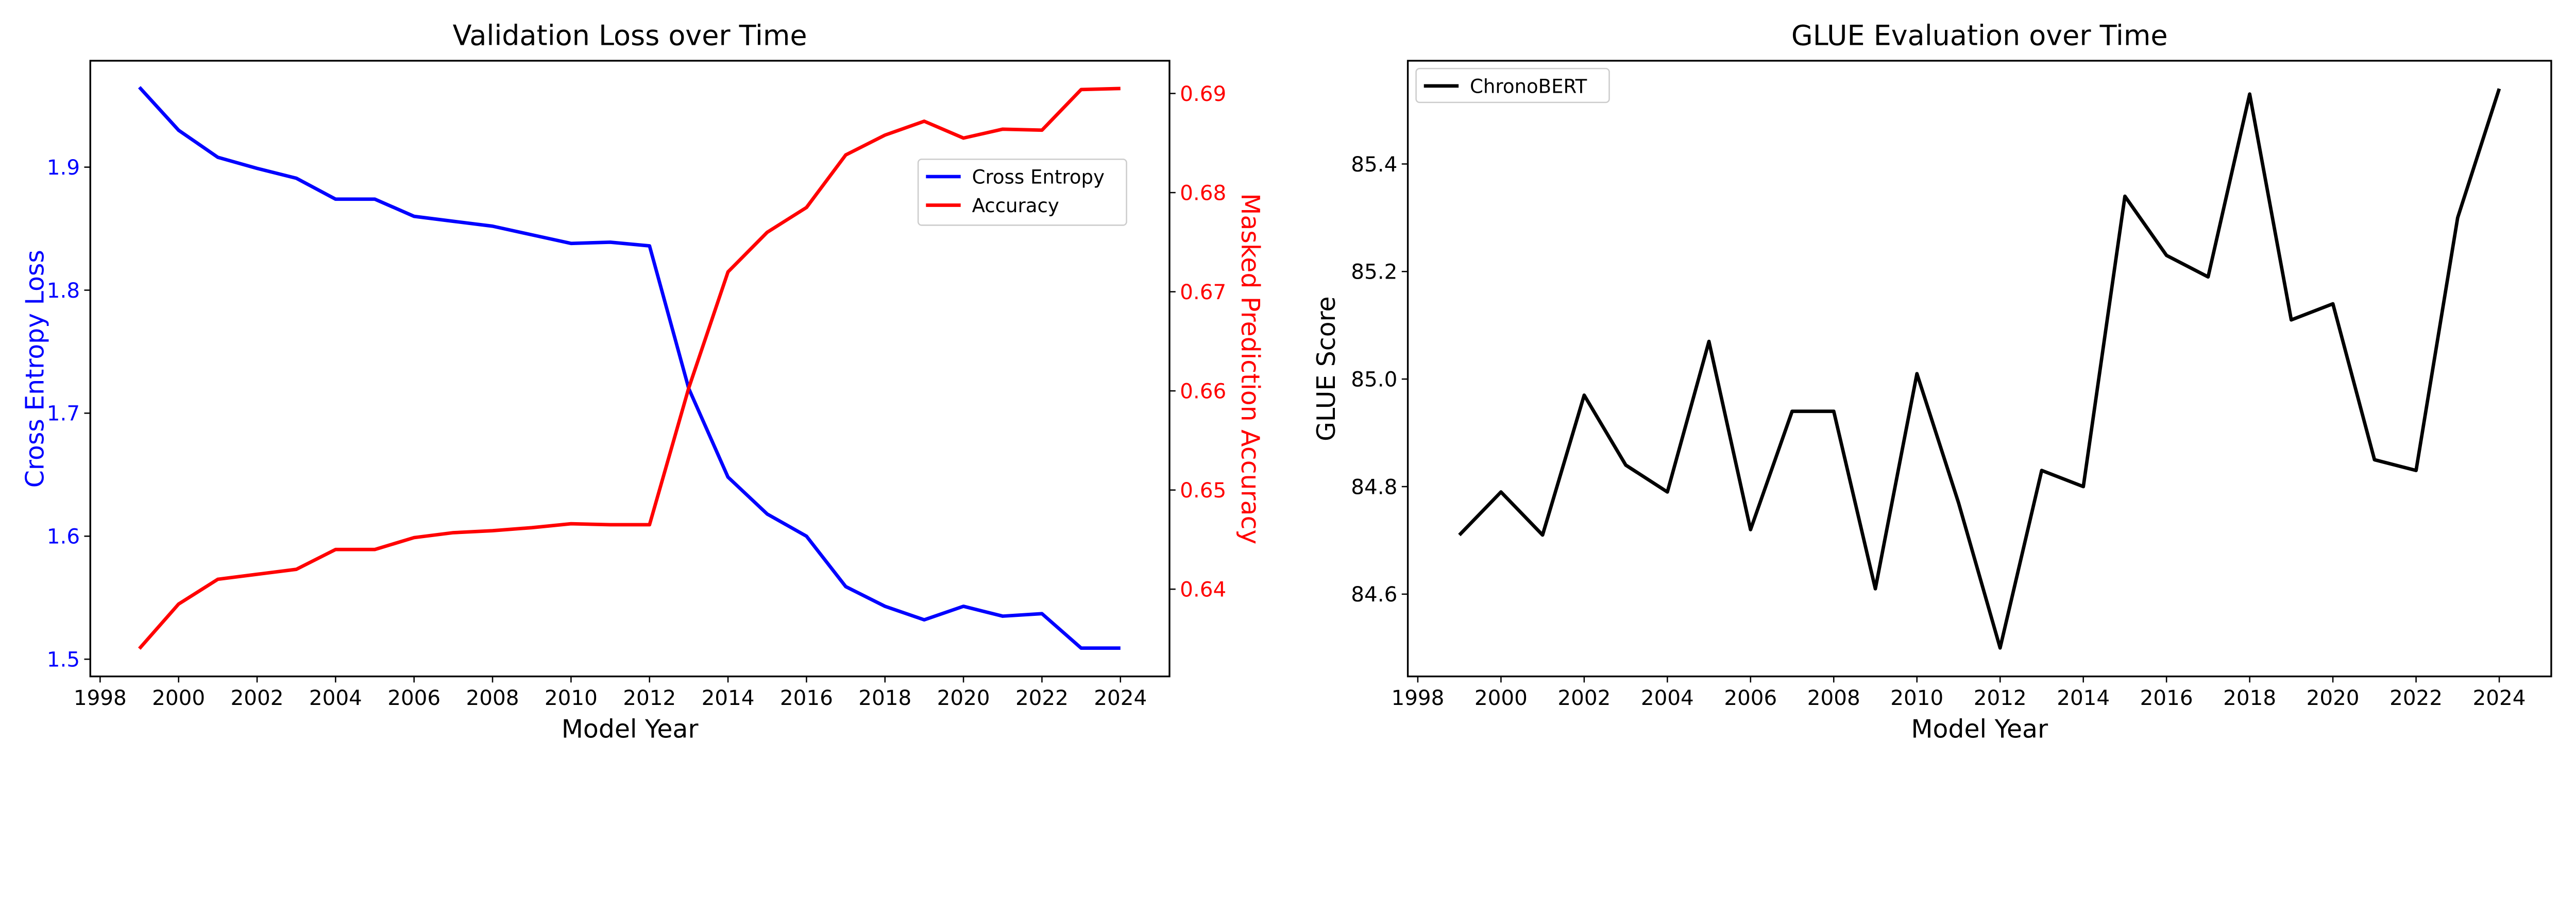 Image resolution: width=2576 pixels, height=914 pixels. Describe the element at coordinates (1528, 86) in the screenshot. I see `legend-label: ChronoBERT` at that location.